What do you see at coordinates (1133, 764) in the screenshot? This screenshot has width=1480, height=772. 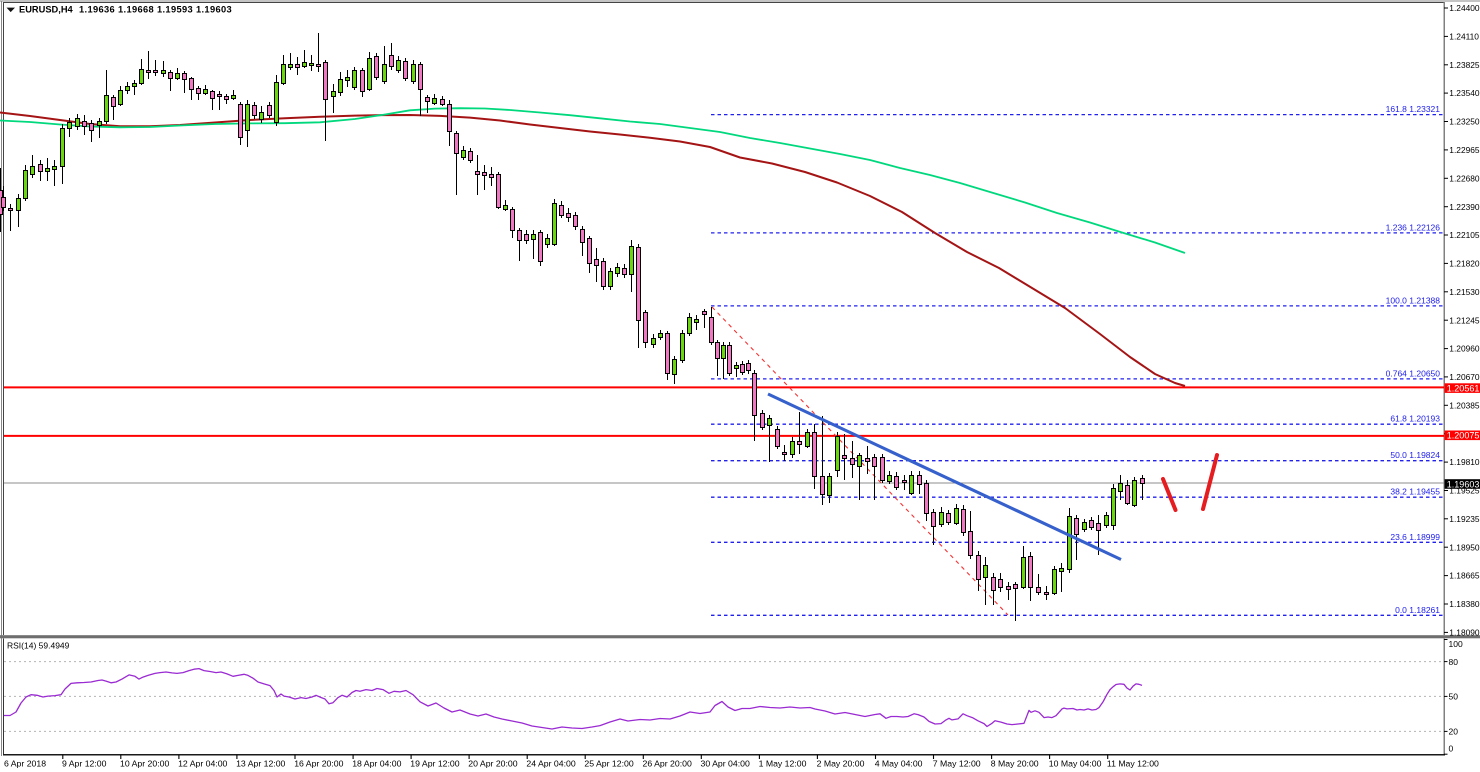 I see `svg-text: 11 May 12:00` at bounding box center [1133, 764].